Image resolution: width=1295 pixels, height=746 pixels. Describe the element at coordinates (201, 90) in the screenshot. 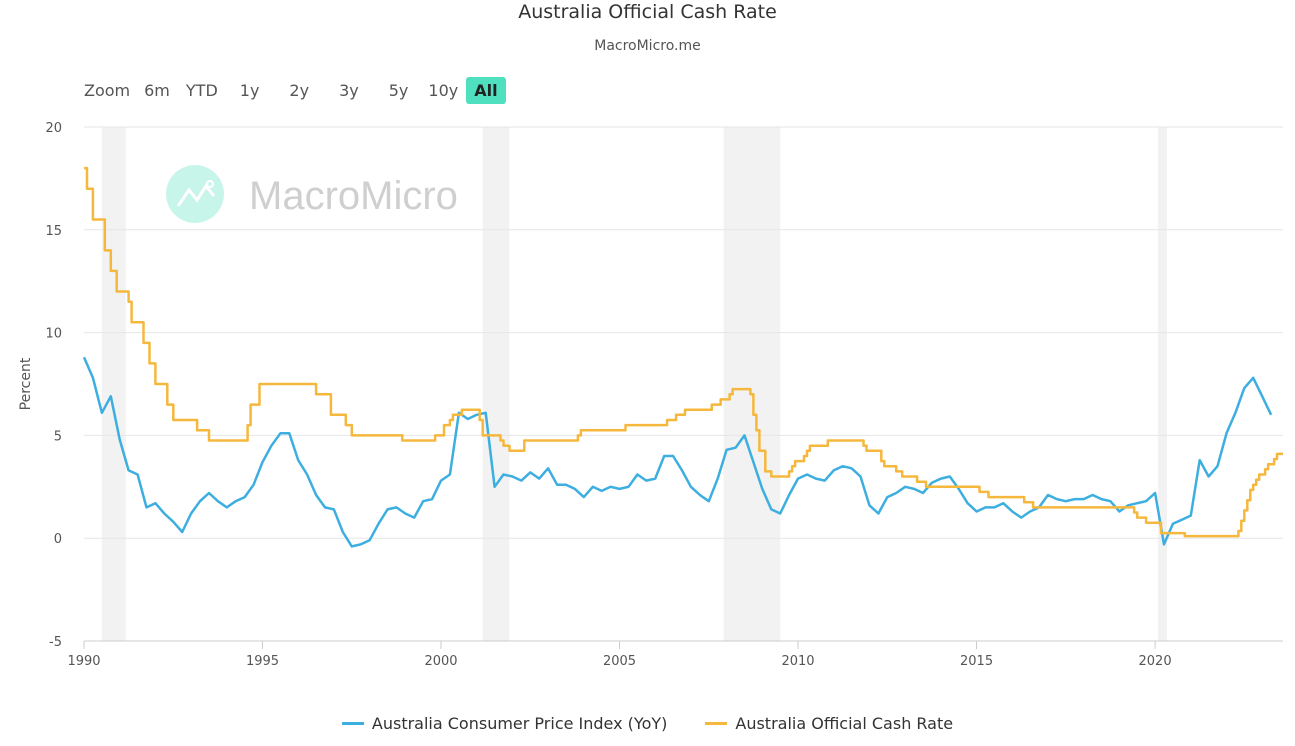

I see `range-button-ytd: YTD` at that location.